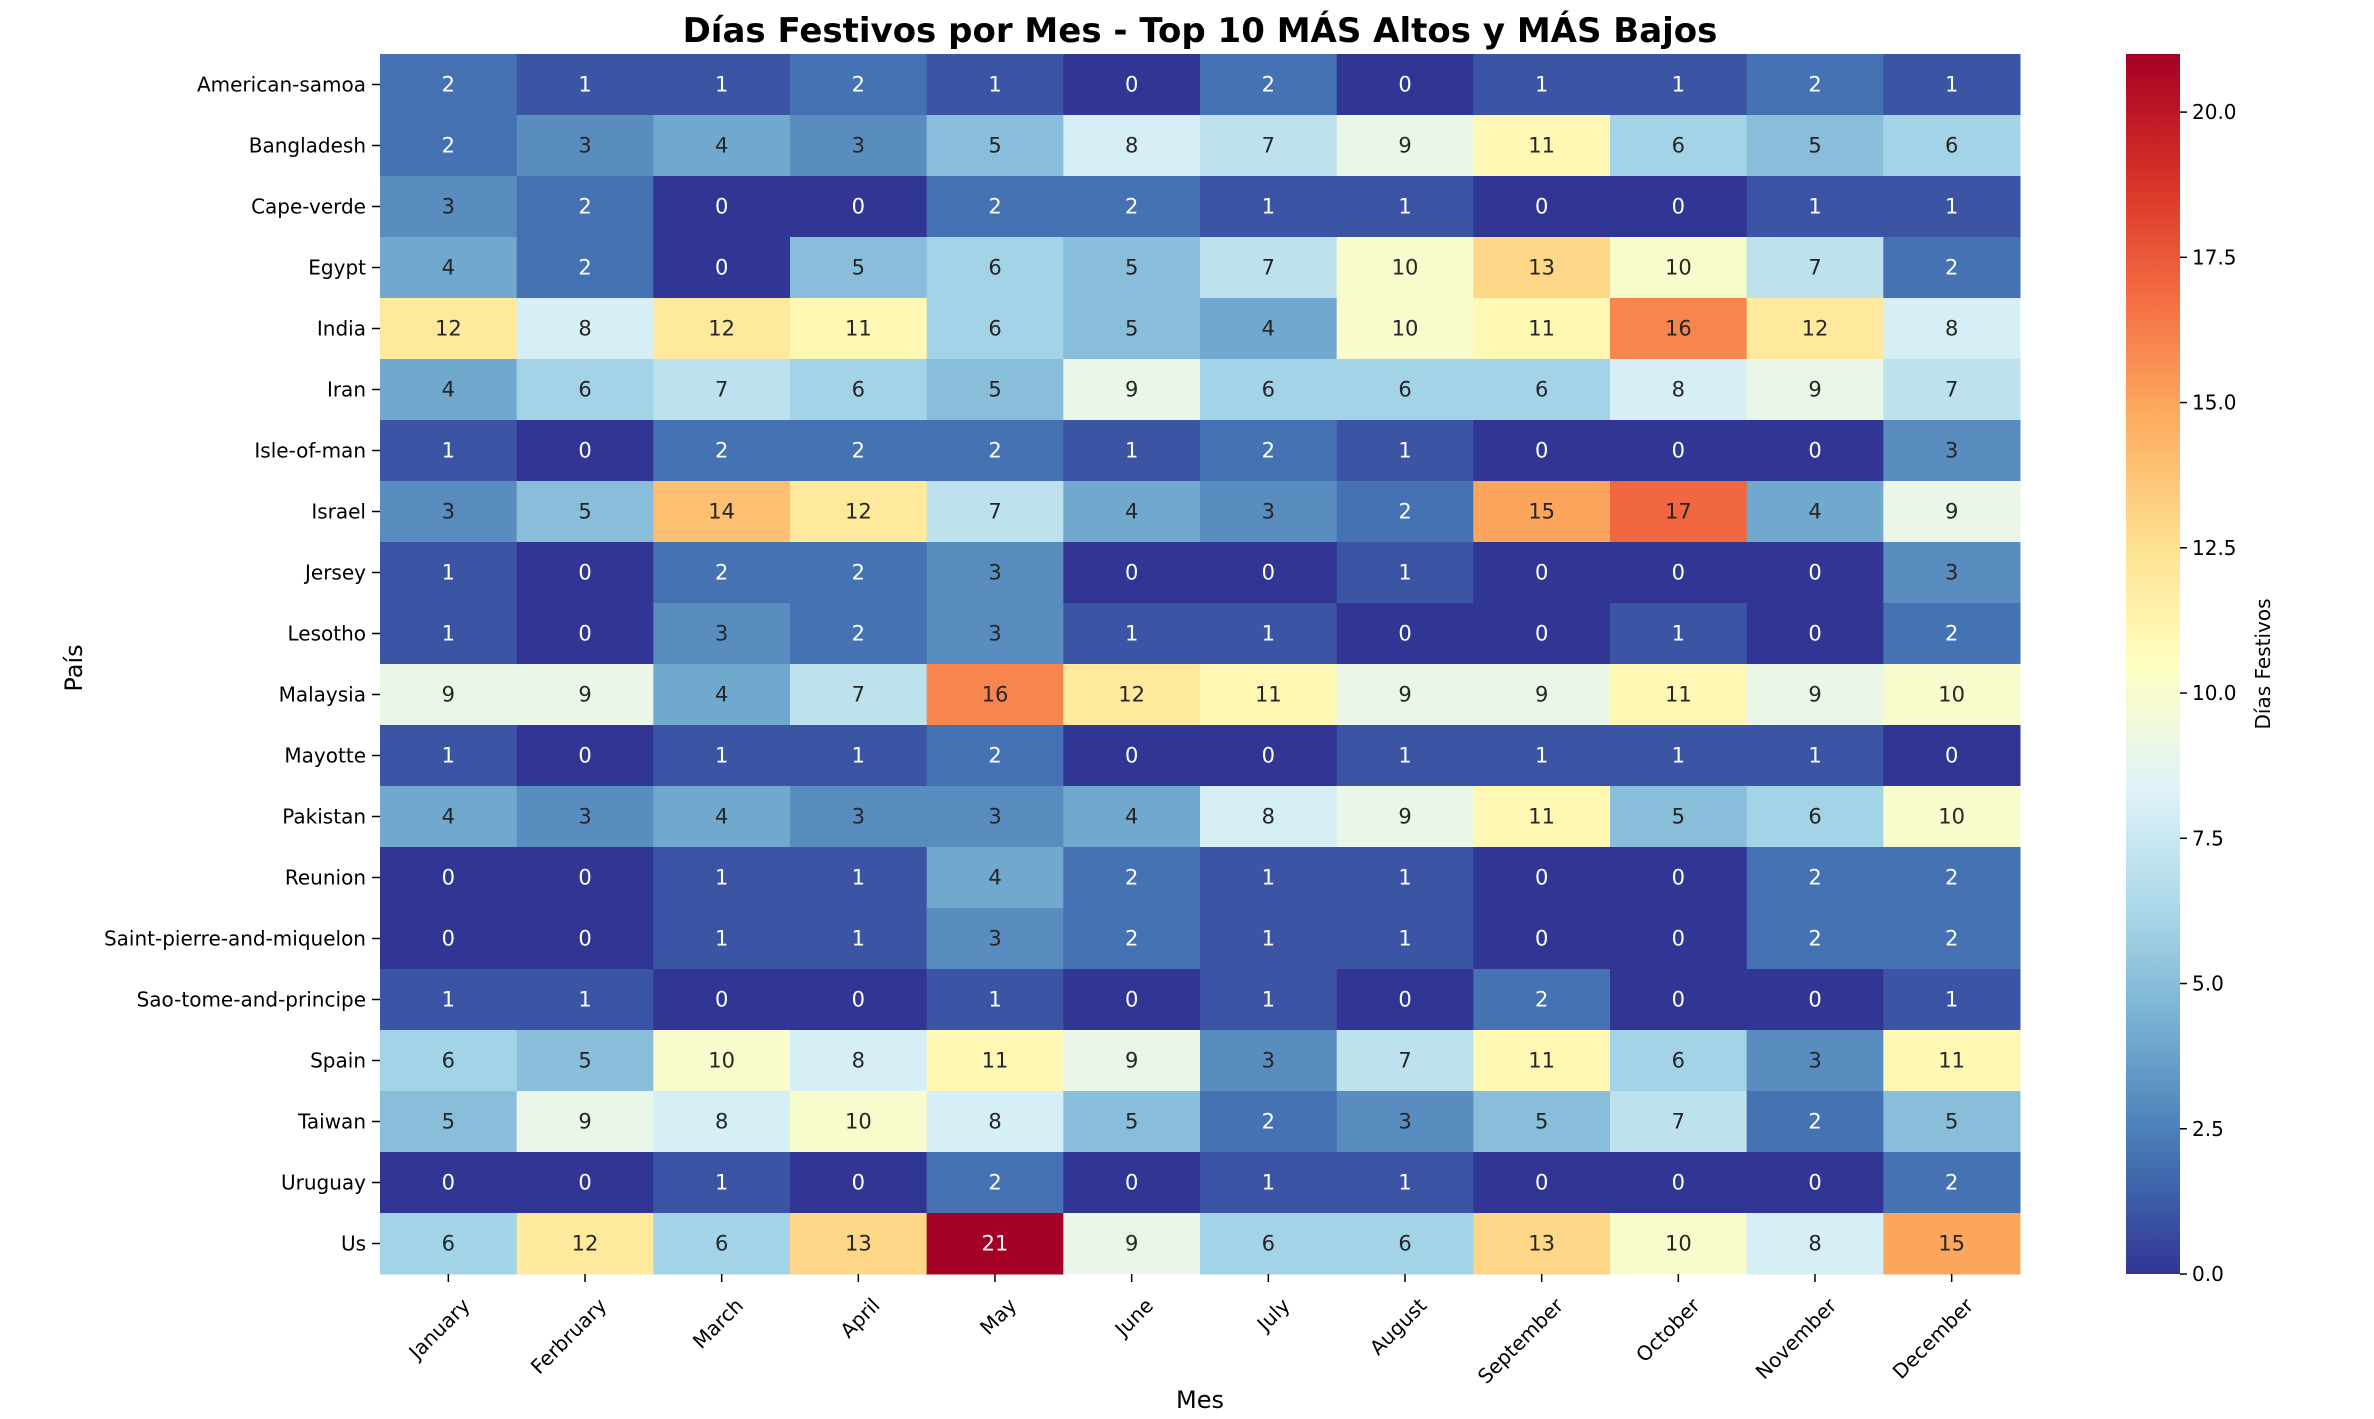 The image size is (2374, 1419). I want to click on cell-value-label: 9, so click(448, 695).